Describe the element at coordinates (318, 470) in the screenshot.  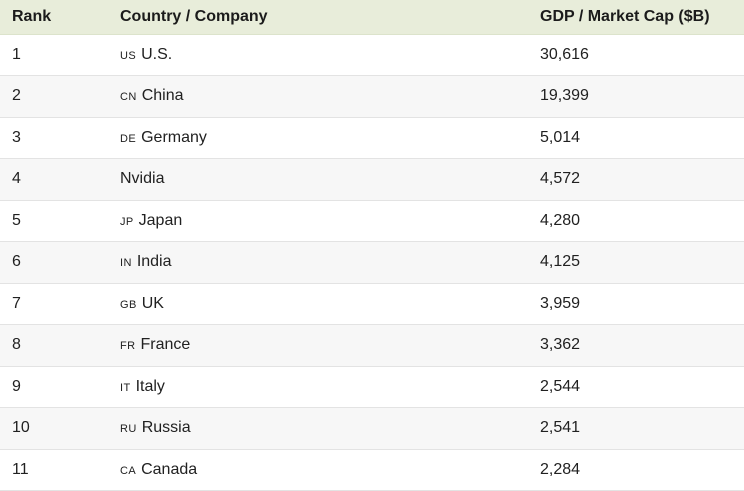
I see `country-cell: CA Canada` at that location.